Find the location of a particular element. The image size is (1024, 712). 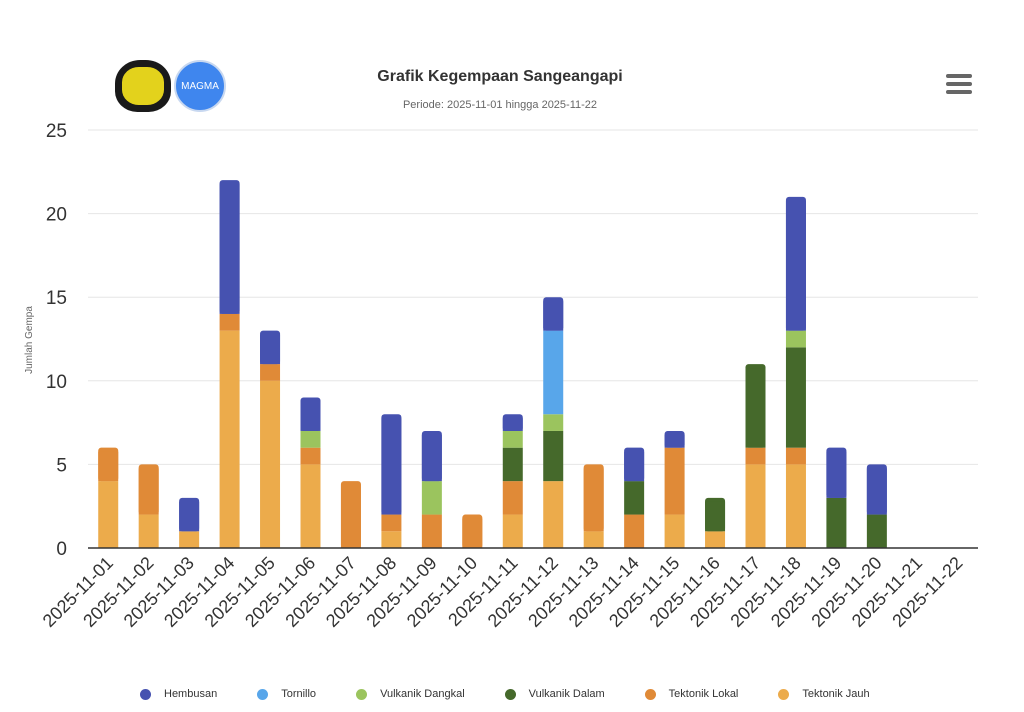

legend-label: Hembusan is located at coordinates (191, 694).